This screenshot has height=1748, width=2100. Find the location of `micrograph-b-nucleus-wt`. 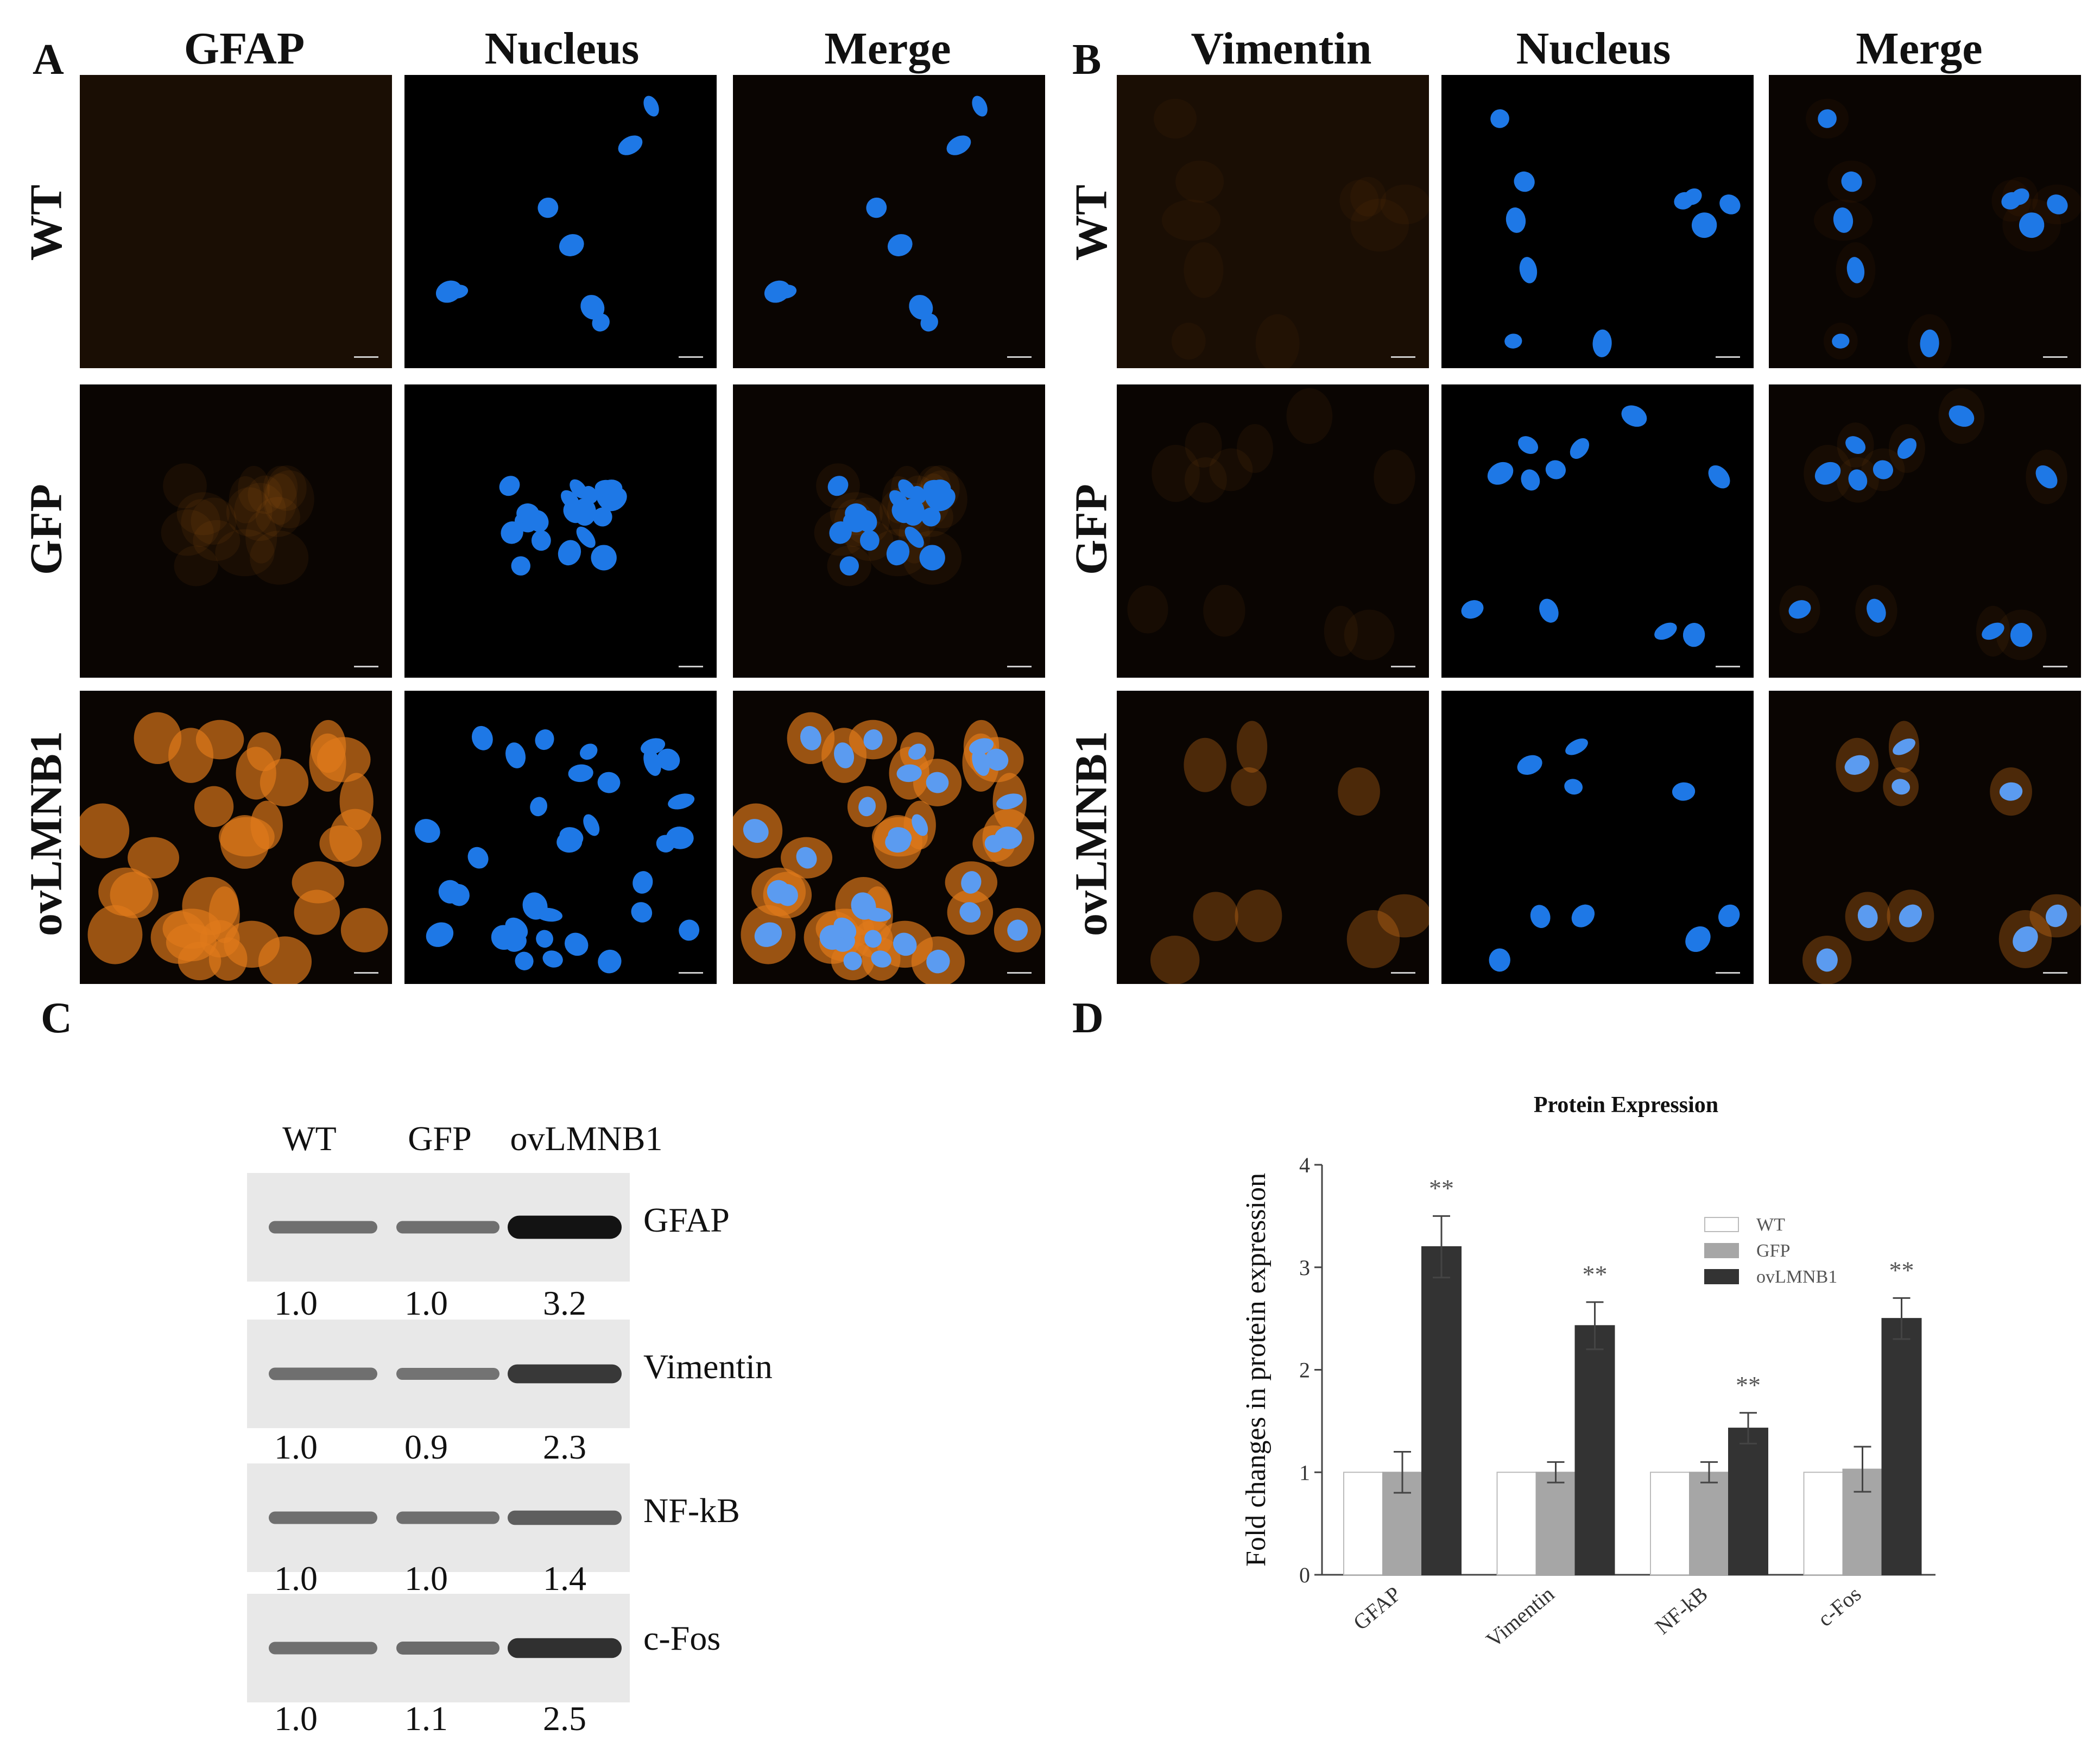

micrograph-b-nucleus-wt is located at coordinates (1597, 221).